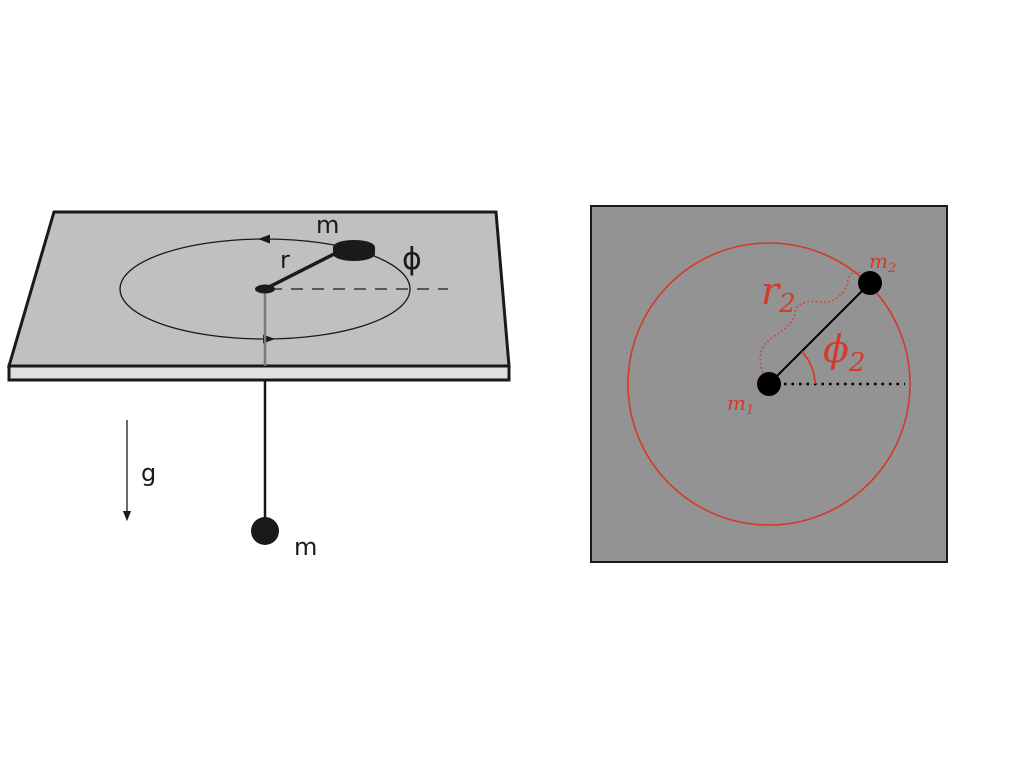  What do you see at coordinates (808, 367) in the screenshot?
I see `angle-arc` at bounding box center [808, 367].